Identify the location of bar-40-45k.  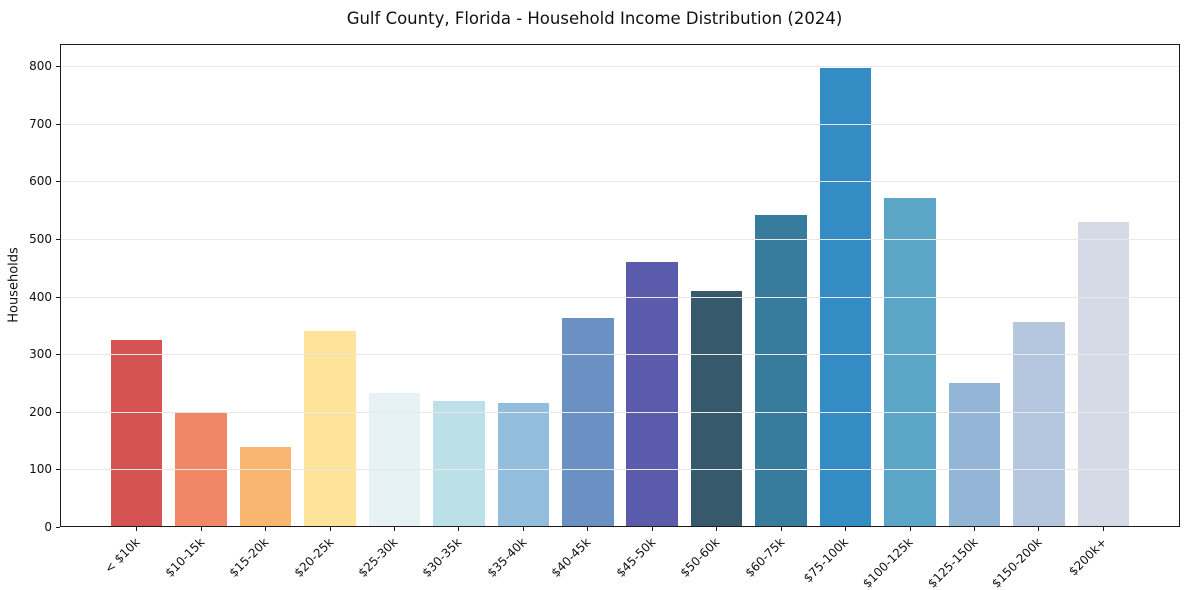
(588, 422).